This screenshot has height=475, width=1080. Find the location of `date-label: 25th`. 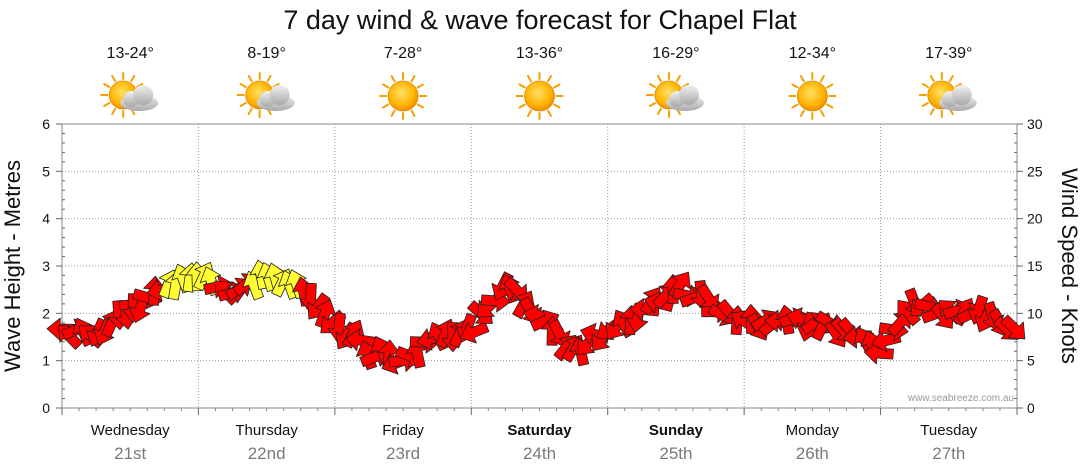

date-label: 25th is located at coordinates (675, 453).